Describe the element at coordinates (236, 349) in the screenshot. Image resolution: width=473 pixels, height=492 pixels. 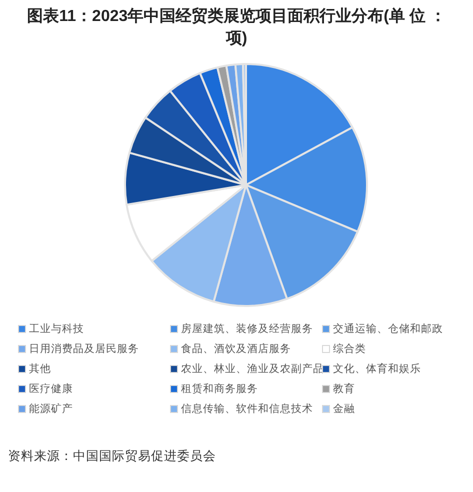
I see `legend-label: 食品、酒饮及酒店服务` at that location.